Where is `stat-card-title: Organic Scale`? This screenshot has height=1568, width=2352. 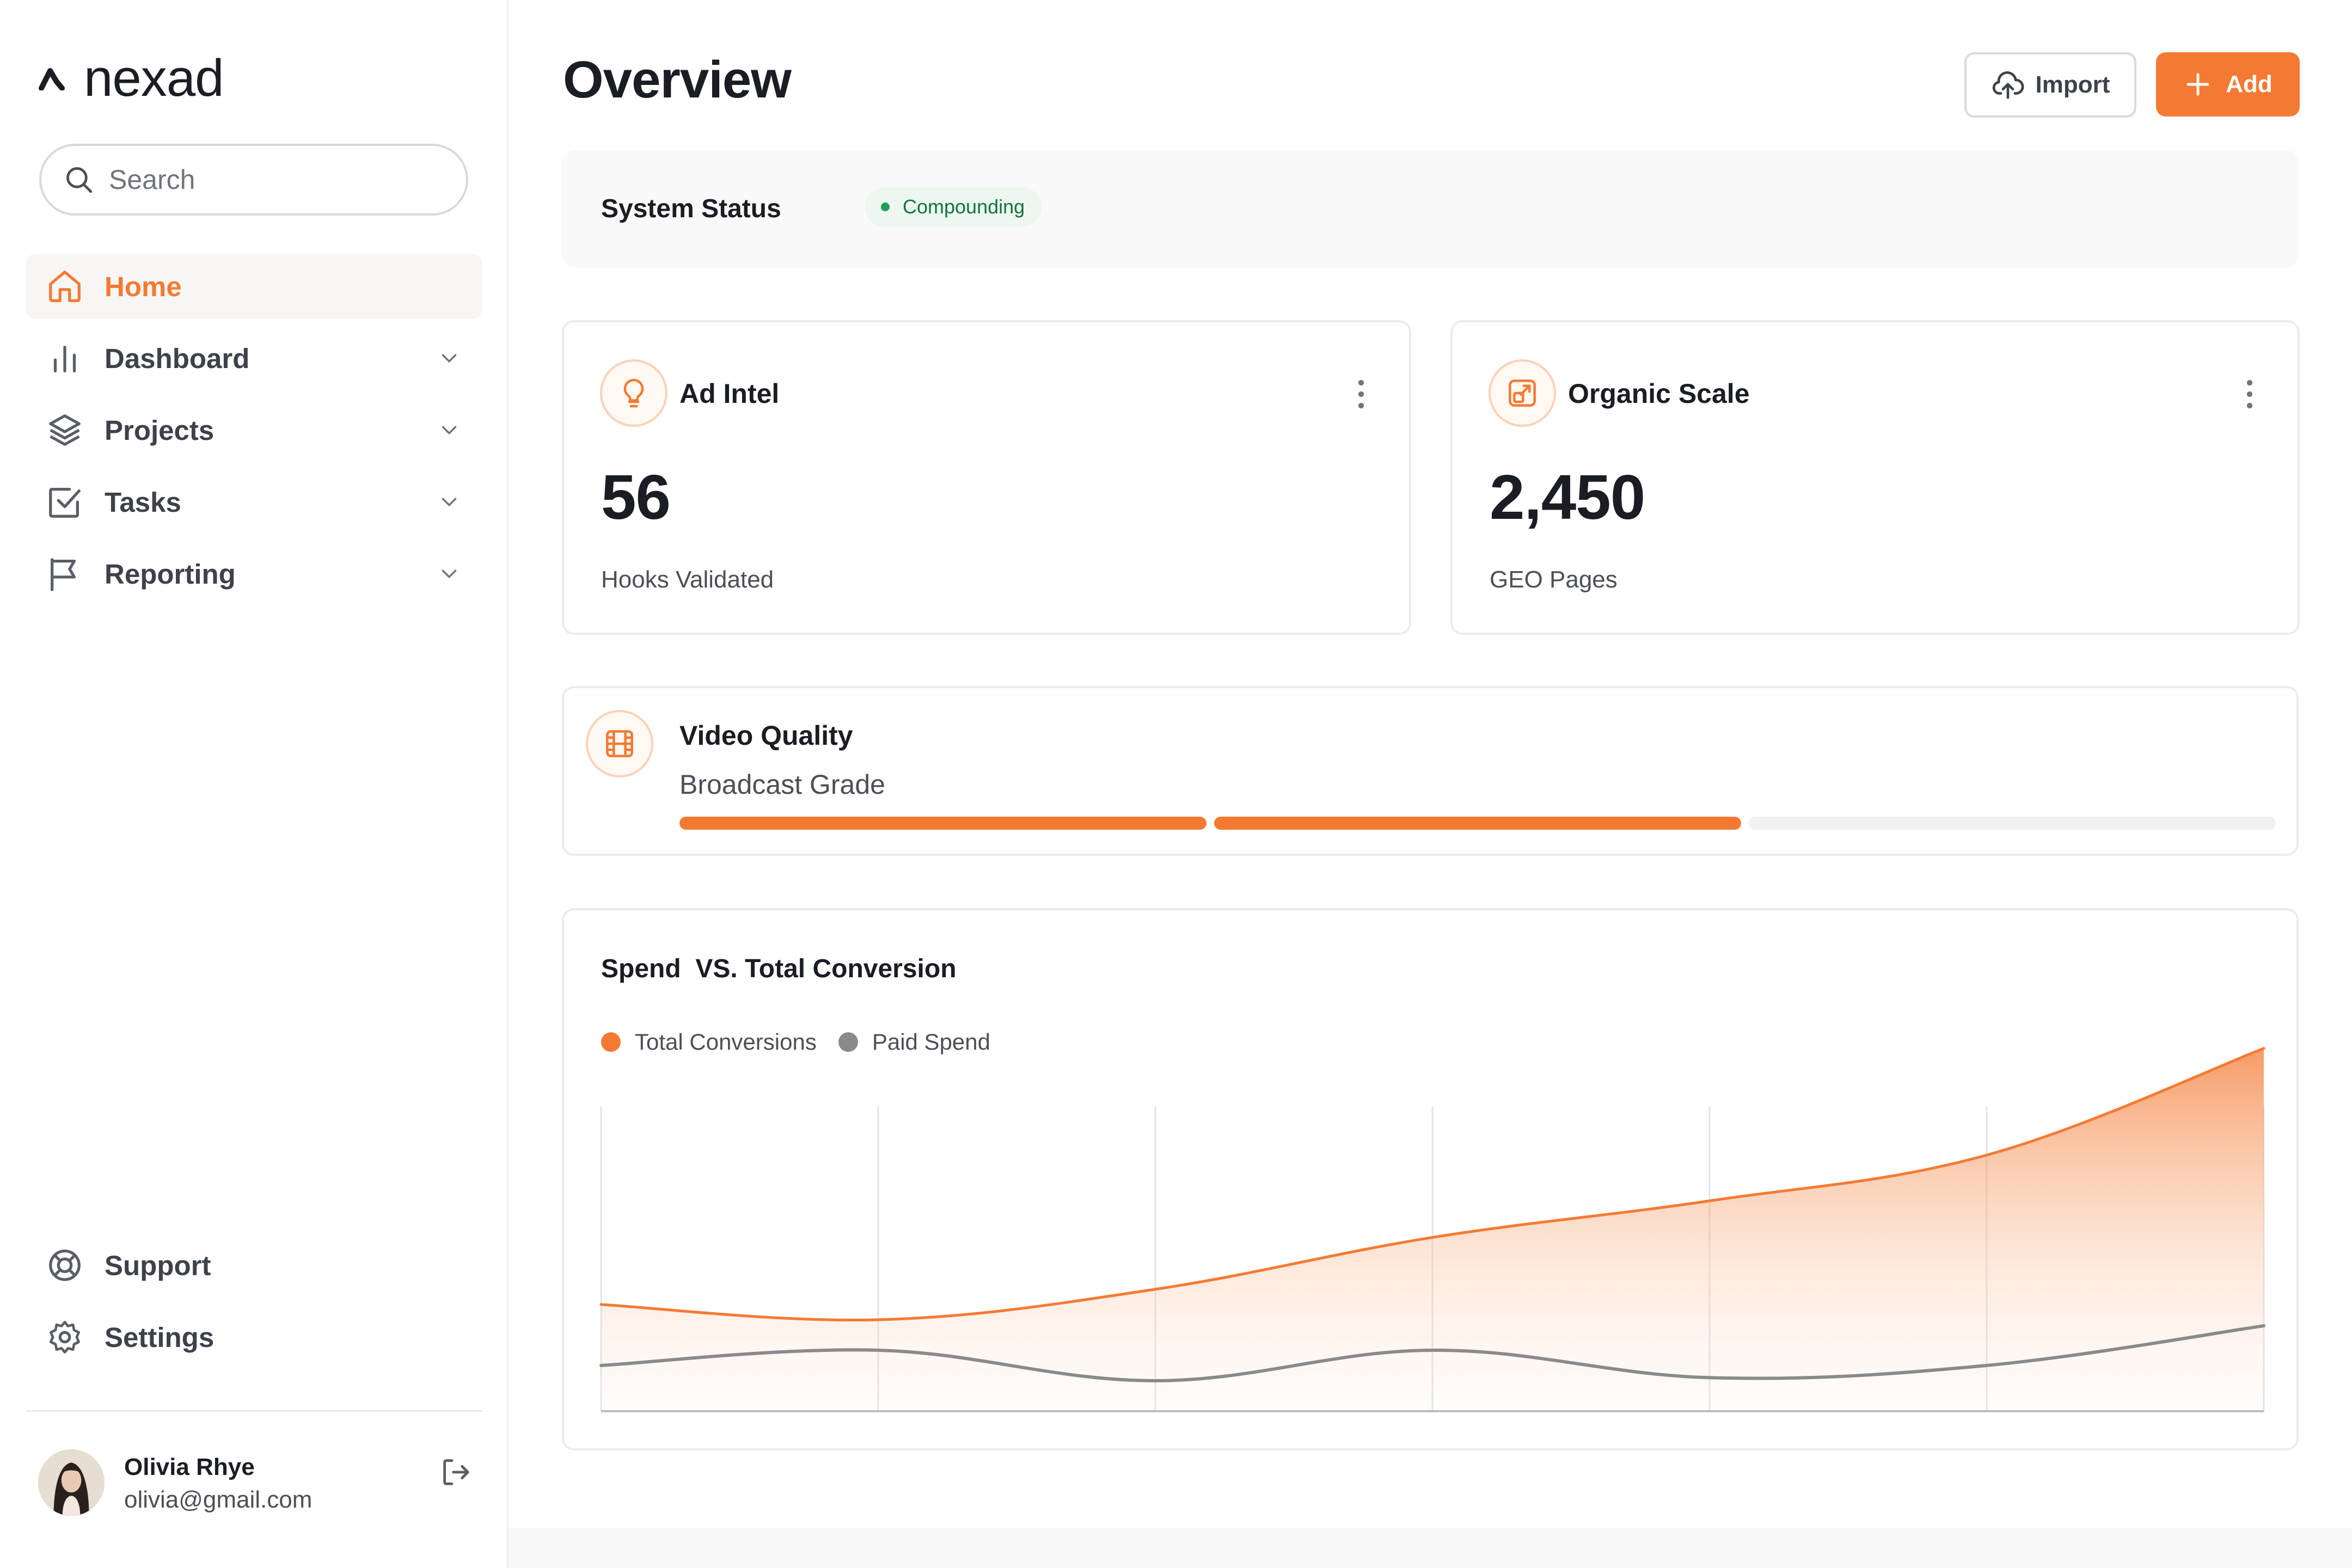
stat-card-title: Organic Scale is located at coordinates (1659, 393).